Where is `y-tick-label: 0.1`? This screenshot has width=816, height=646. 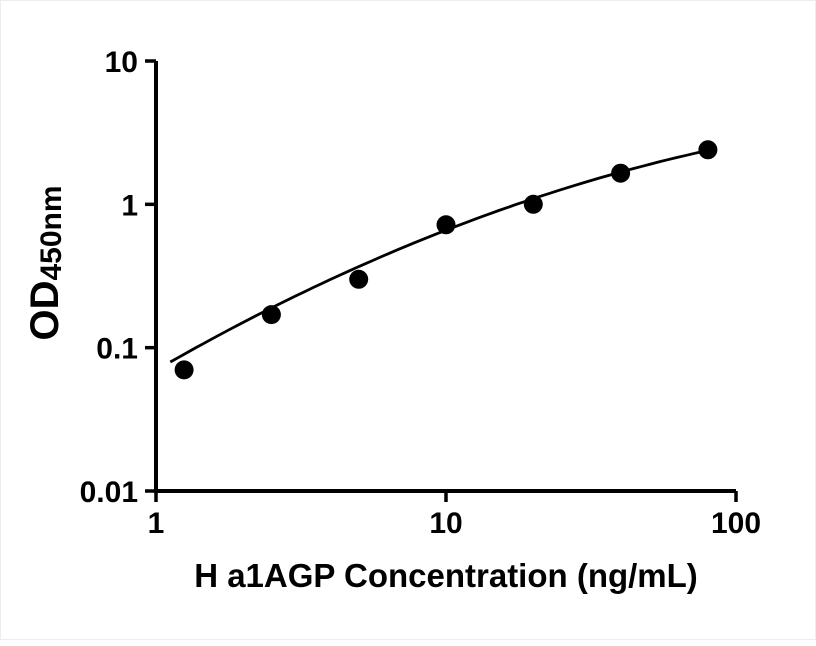 y-tick-label: 0.1 is located at coordinates (117, 349).